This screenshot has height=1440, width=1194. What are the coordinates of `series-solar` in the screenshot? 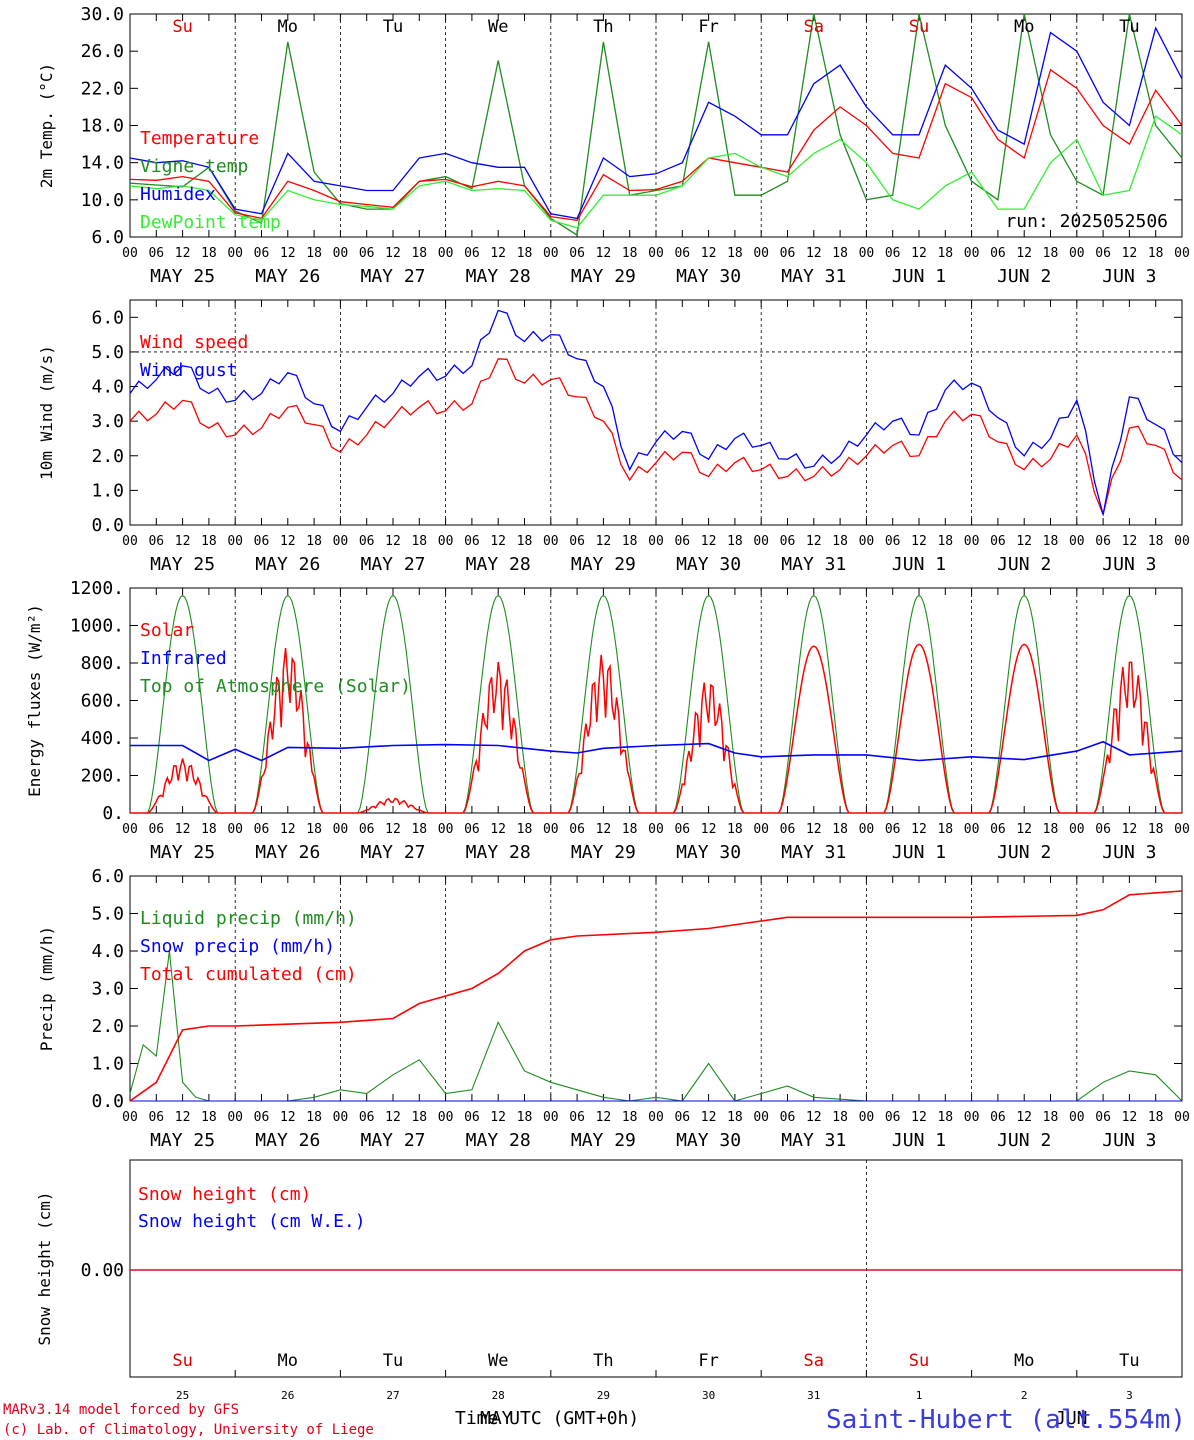 It's located at (656, 728).